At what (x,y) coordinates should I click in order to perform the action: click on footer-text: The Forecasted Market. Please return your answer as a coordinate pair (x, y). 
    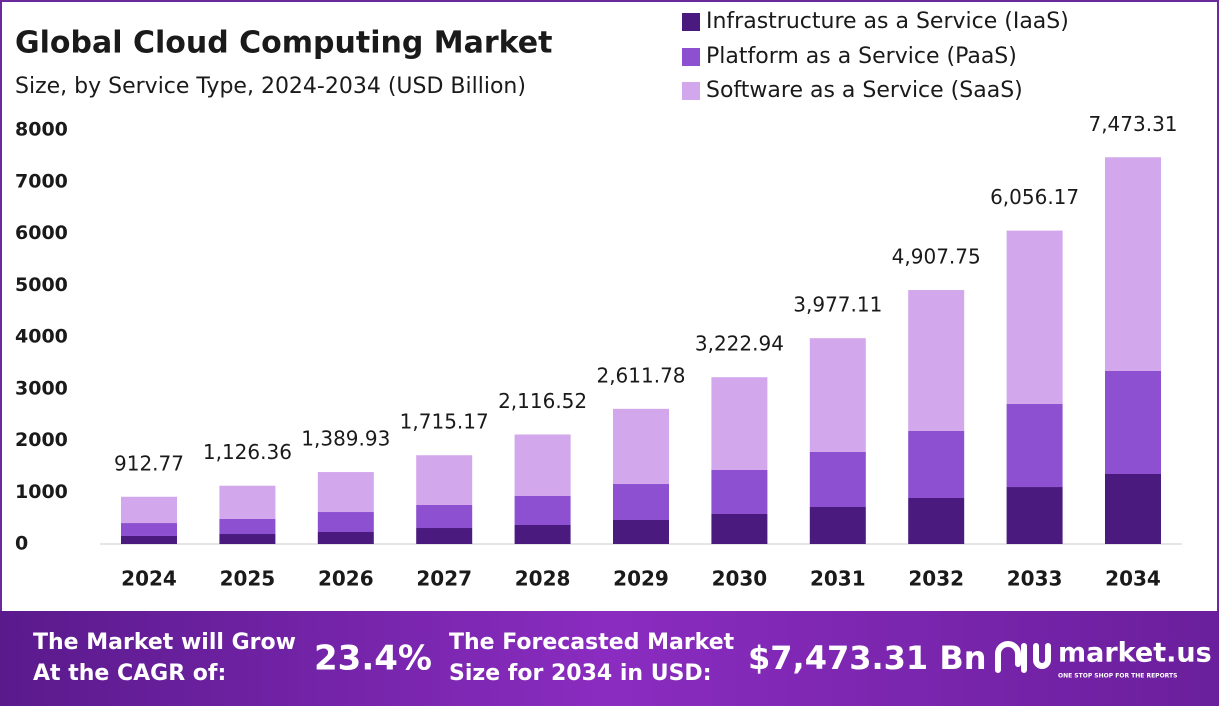
    Looking at the image, I should click on (592, 642).